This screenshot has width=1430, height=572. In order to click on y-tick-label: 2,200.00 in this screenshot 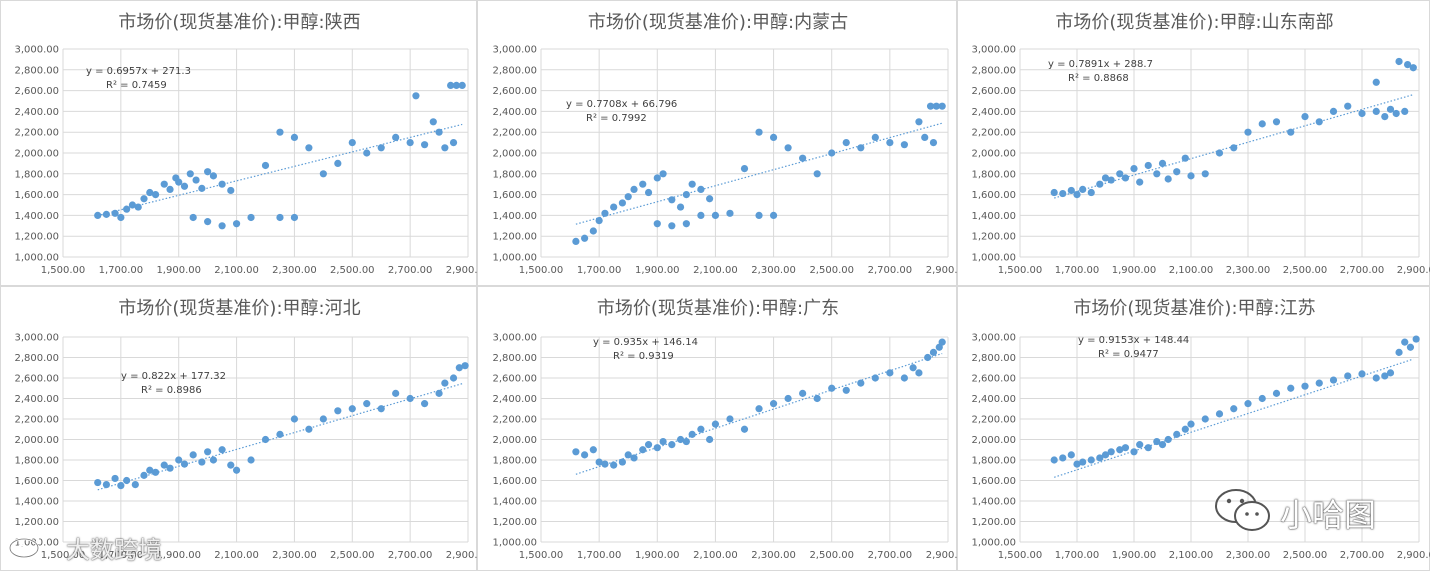, I will do `click(36, 133)`.